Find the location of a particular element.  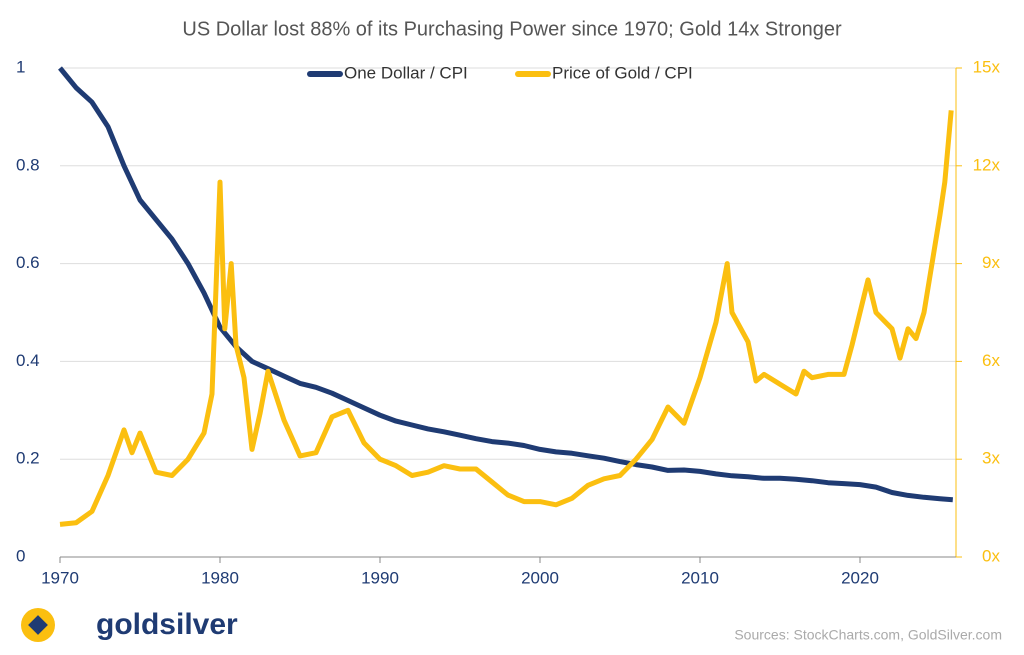

y-tick-label: 0.4 is located at coordinates (28, 360).